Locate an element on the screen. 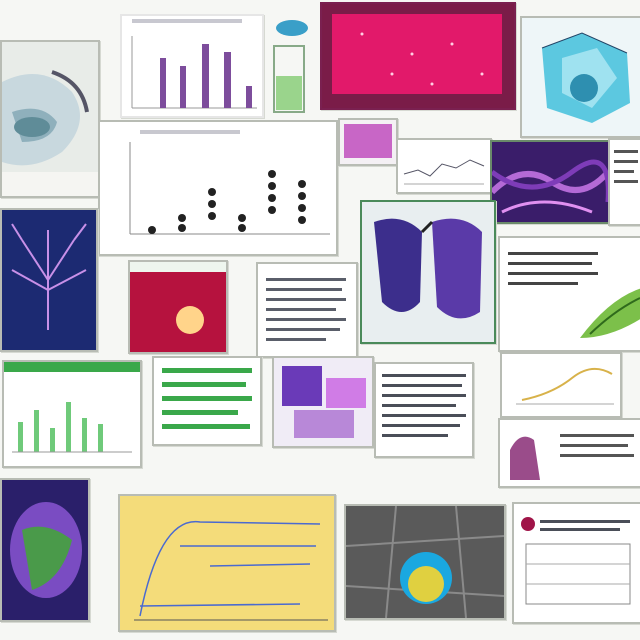 This screenshot has height=640, width=640. bust-figure-tile is located at coordinates (569, 453).